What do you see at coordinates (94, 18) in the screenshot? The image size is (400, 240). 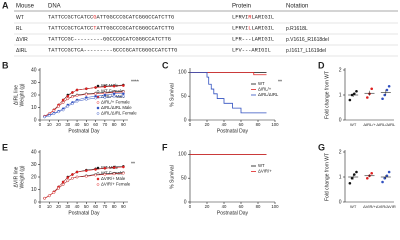 I see `dna-segment: G` at bounding box center [94, 18].